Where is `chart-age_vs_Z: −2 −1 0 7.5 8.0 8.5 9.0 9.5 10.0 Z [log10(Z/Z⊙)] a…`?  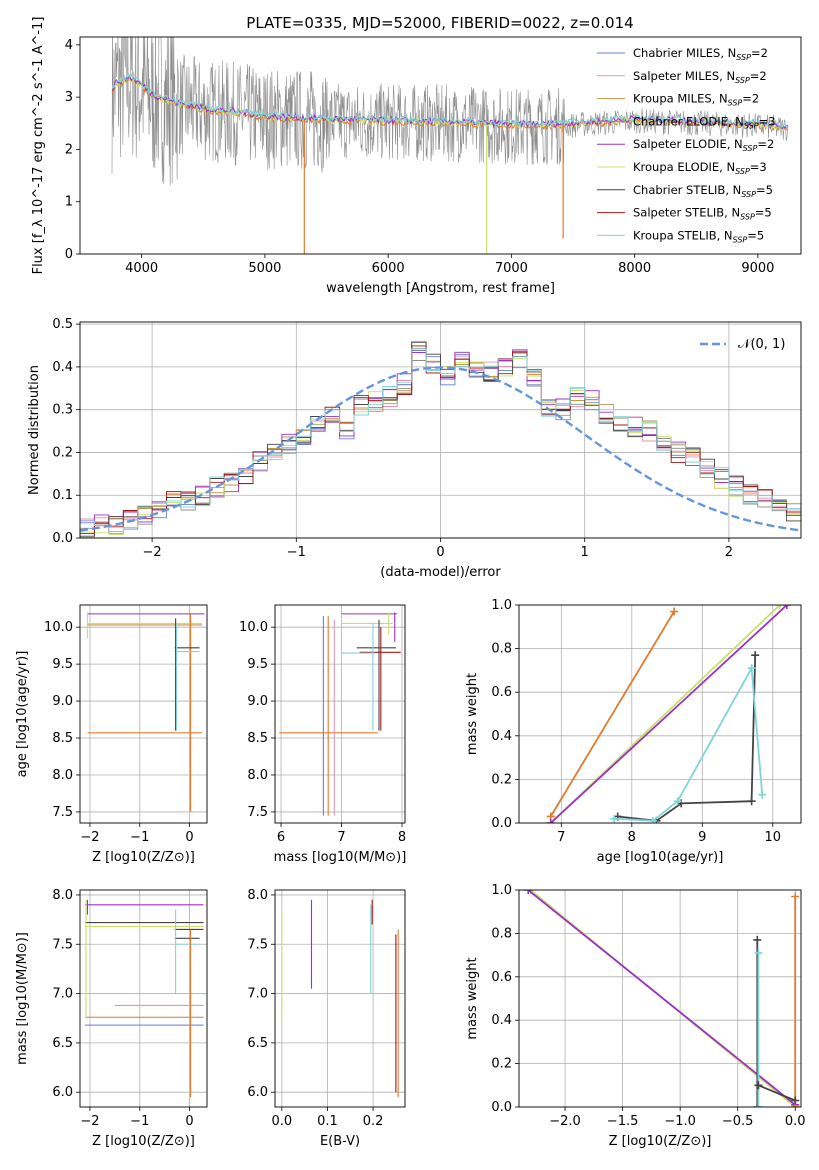 chart-age_vs_Z: −2 −1 0 7.5 8.0 8.5 9.0 9.5 10.0 Z [log10(Z/Z⊙)] a… is located at coordinates (111, 734).